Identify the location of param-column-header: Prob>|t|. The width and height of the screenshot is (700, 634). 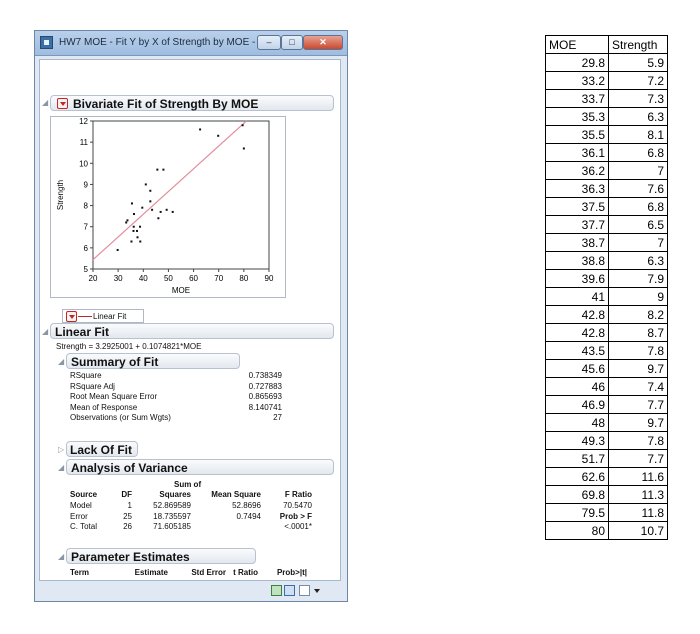
(291, 572).